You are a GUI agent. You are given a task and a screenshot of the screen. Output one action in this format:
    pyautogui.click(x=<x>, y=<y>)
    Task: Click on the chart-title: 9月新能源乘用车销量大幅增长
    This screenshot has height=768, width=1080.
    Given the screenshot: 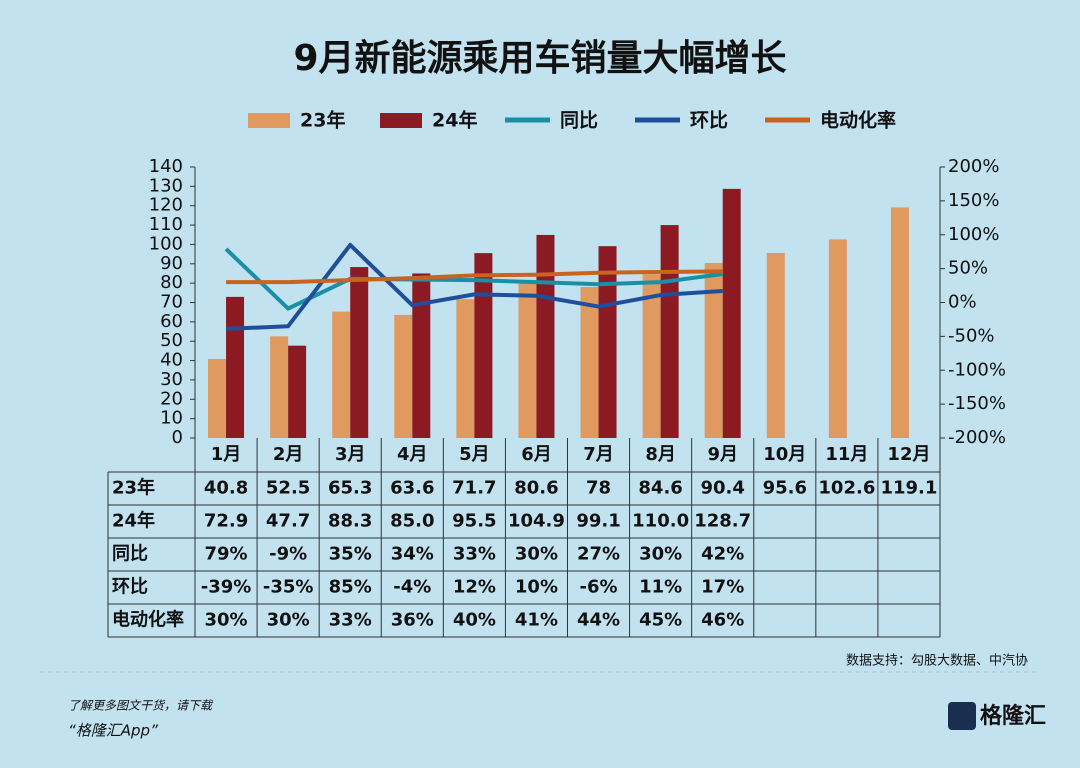 What is the action you would take?
    pyautogui.click(x=539, y=58)
    